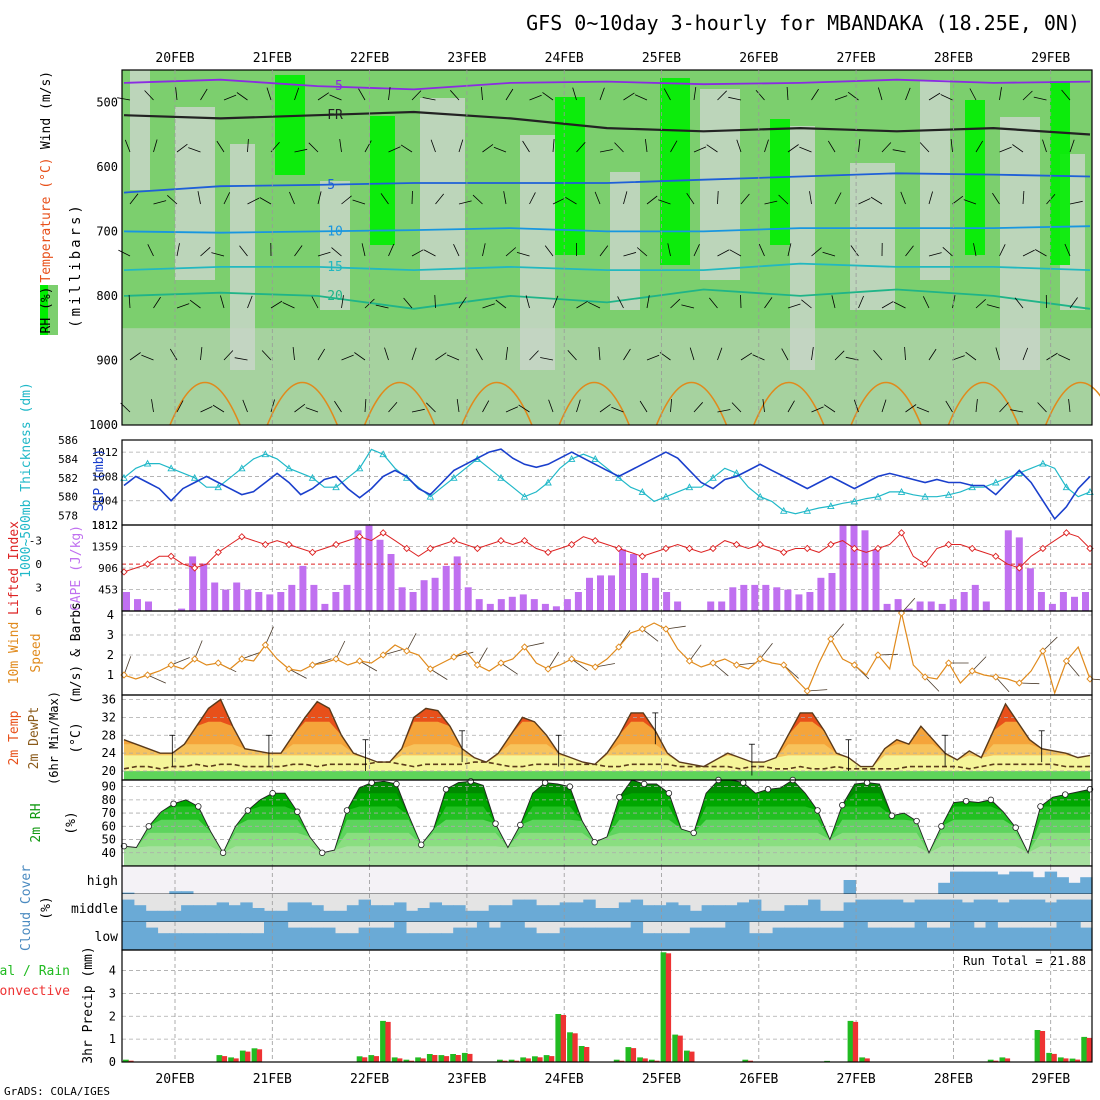  I want to click on wind-barb, so click(180, 661).